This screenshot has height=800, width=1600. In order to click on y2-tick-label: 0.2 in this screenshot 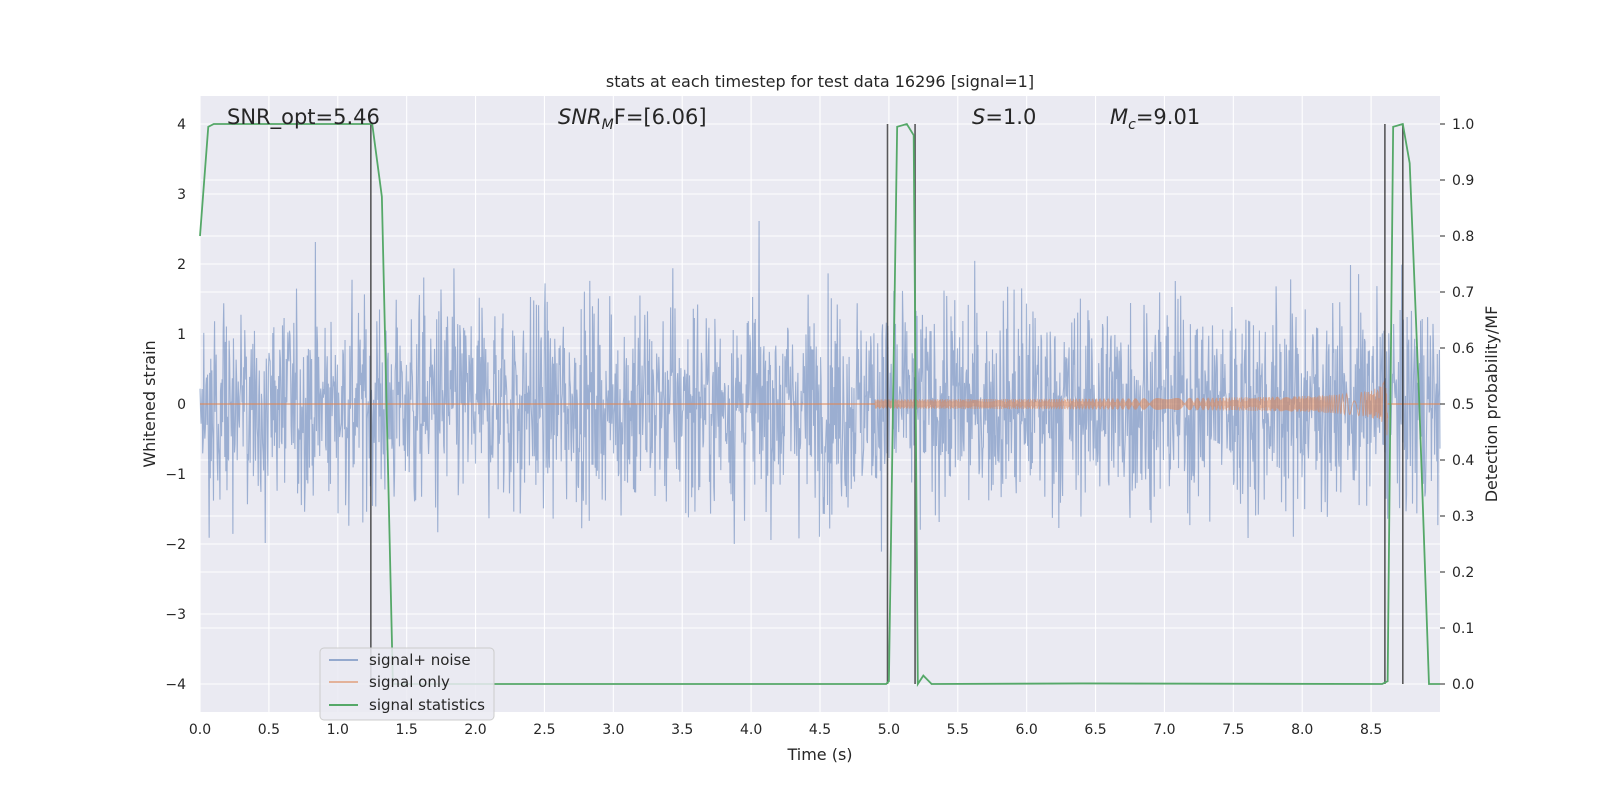, I will do `click(1463, 573)`.